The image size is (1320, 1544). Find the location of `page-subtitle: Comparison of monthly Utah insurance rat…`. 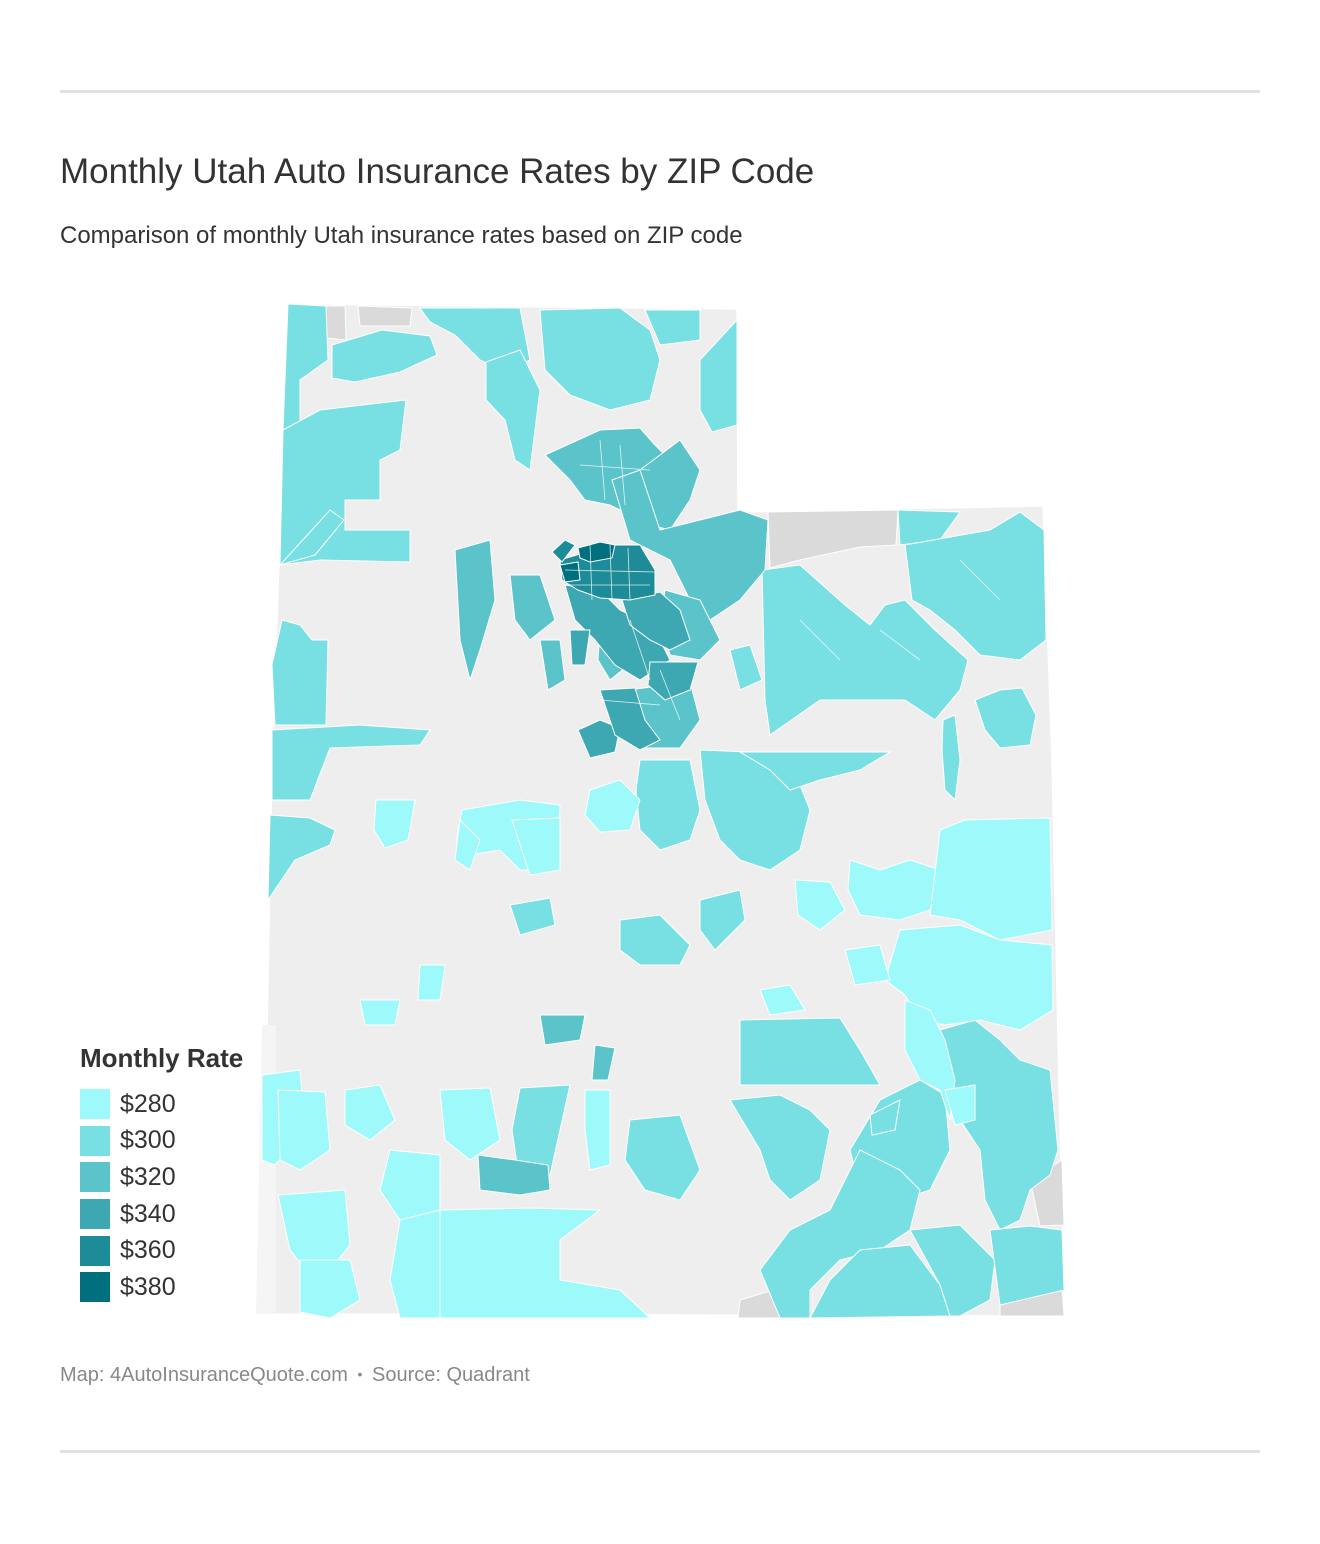

page-subtitle: Comparison of monthly Utah insurance rat… is located at coordinates (401, 235).